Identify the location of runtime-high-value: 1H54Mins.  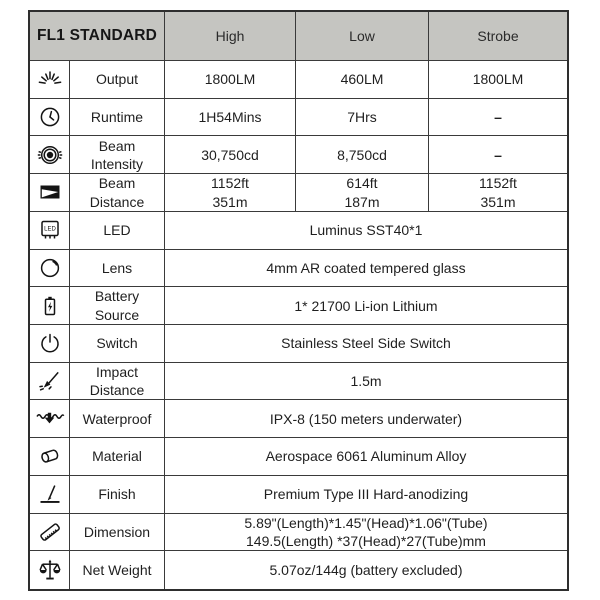
(230, 117).